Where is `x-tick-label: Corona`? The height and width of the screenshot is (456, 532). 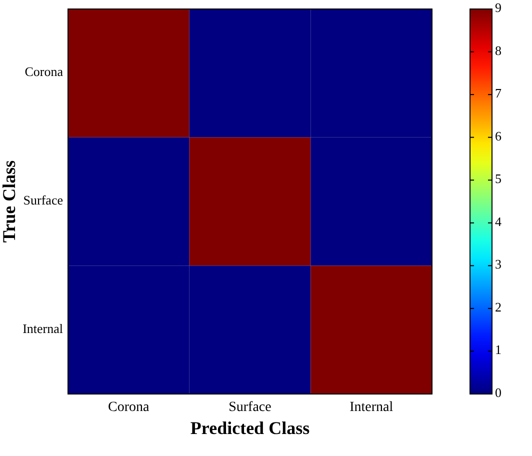
x-tick-label: Corona is located at coordinates (129, 407).